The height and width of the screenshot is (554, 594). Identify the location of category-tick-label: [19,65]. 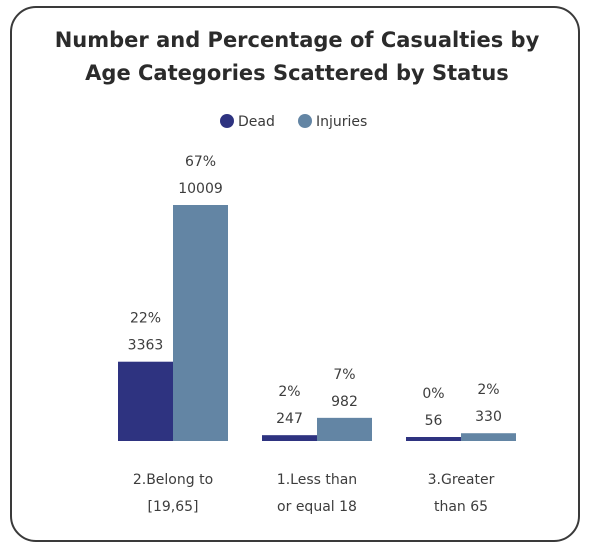
(172, 507).